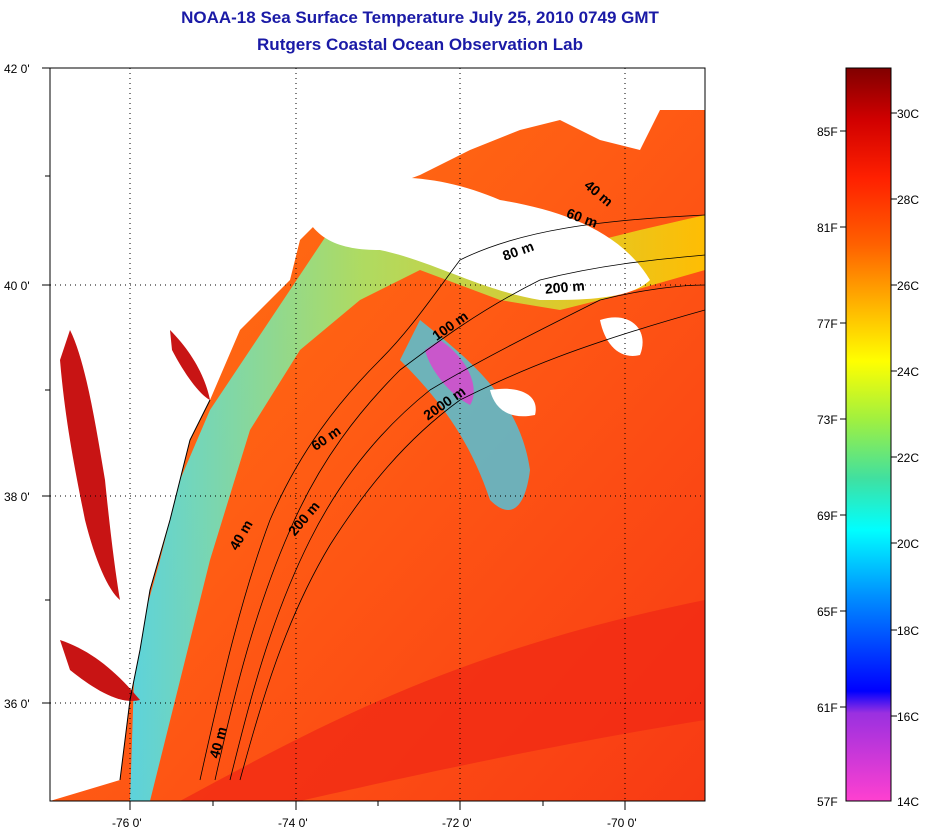 This screenshot has height=832, width=928. I want to click on pamlico-sound, so click(100, 670).